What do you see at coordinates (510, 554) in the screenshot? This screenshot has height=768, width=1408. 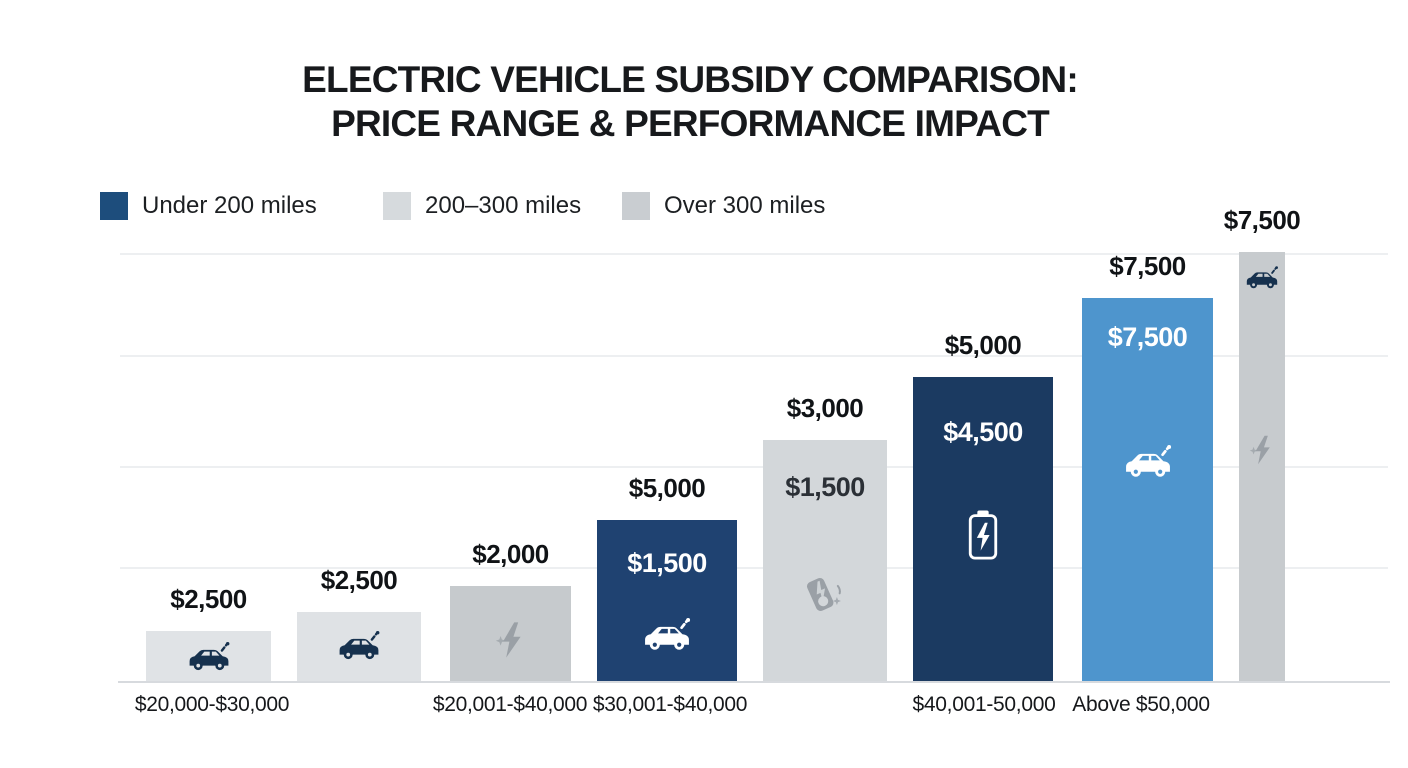 I see `bar-value-label: $2,000` at bounding box center [510, 554].